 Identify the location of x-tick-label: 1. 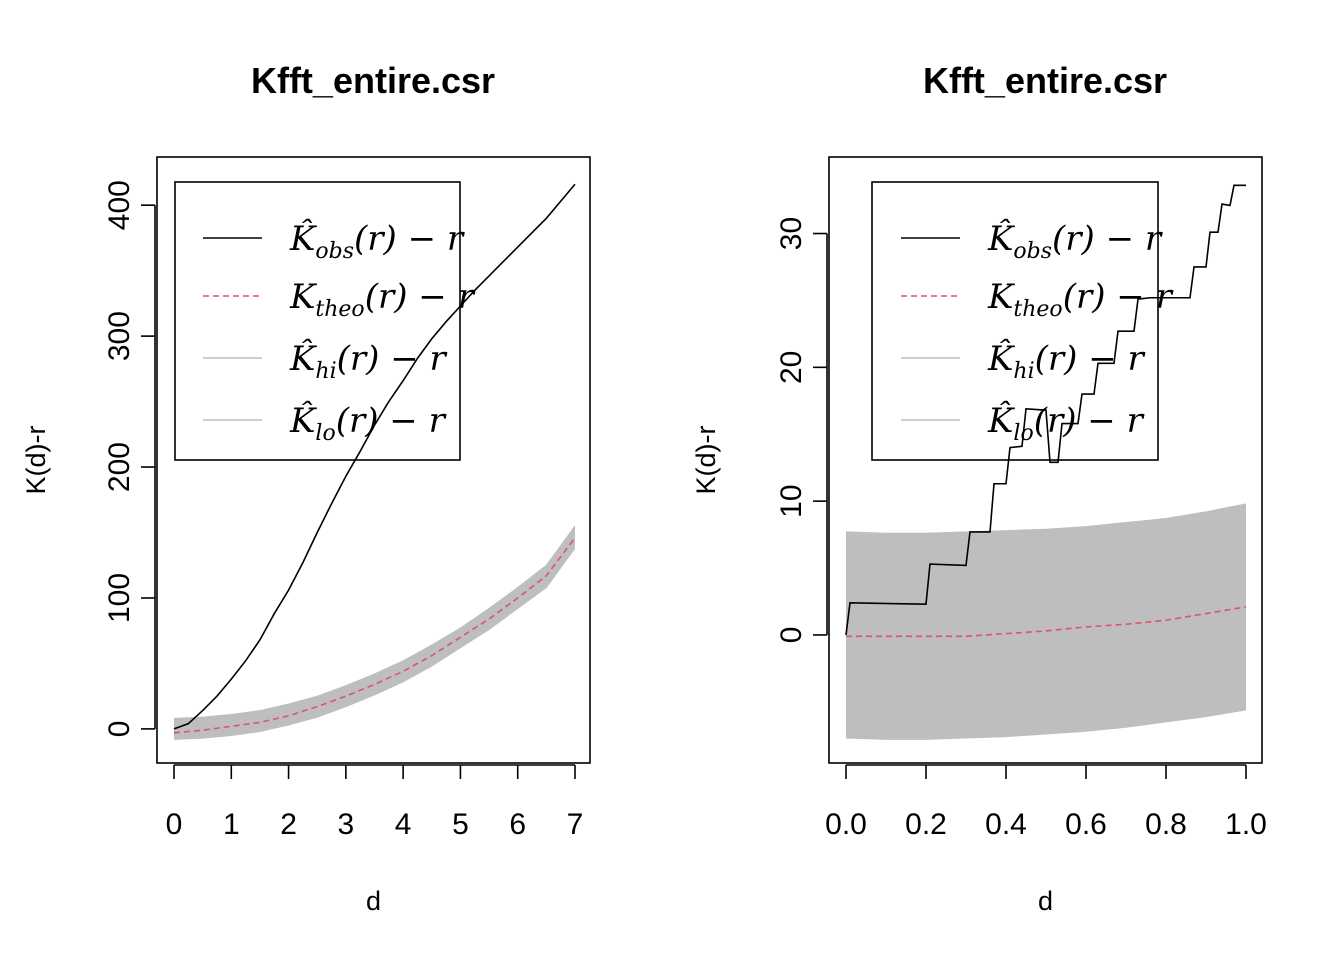
(231, 824).